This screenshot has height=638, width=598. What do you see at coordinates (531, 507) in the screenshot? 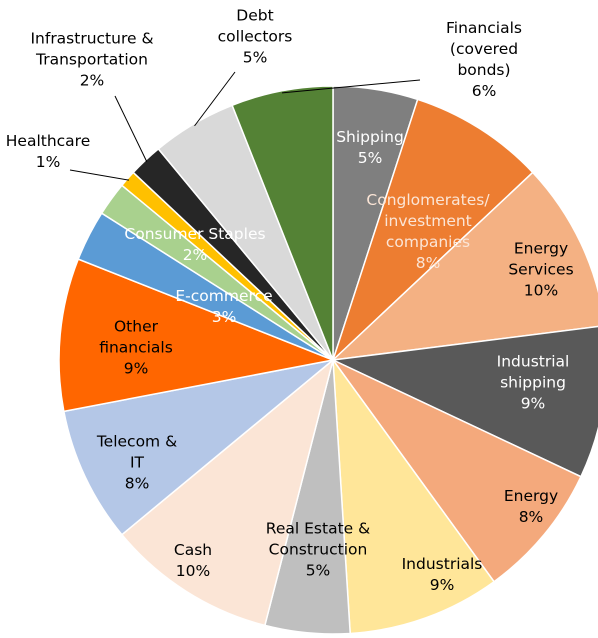
I see `slice-label: Energy 8%` at bounding box center [531, 507].